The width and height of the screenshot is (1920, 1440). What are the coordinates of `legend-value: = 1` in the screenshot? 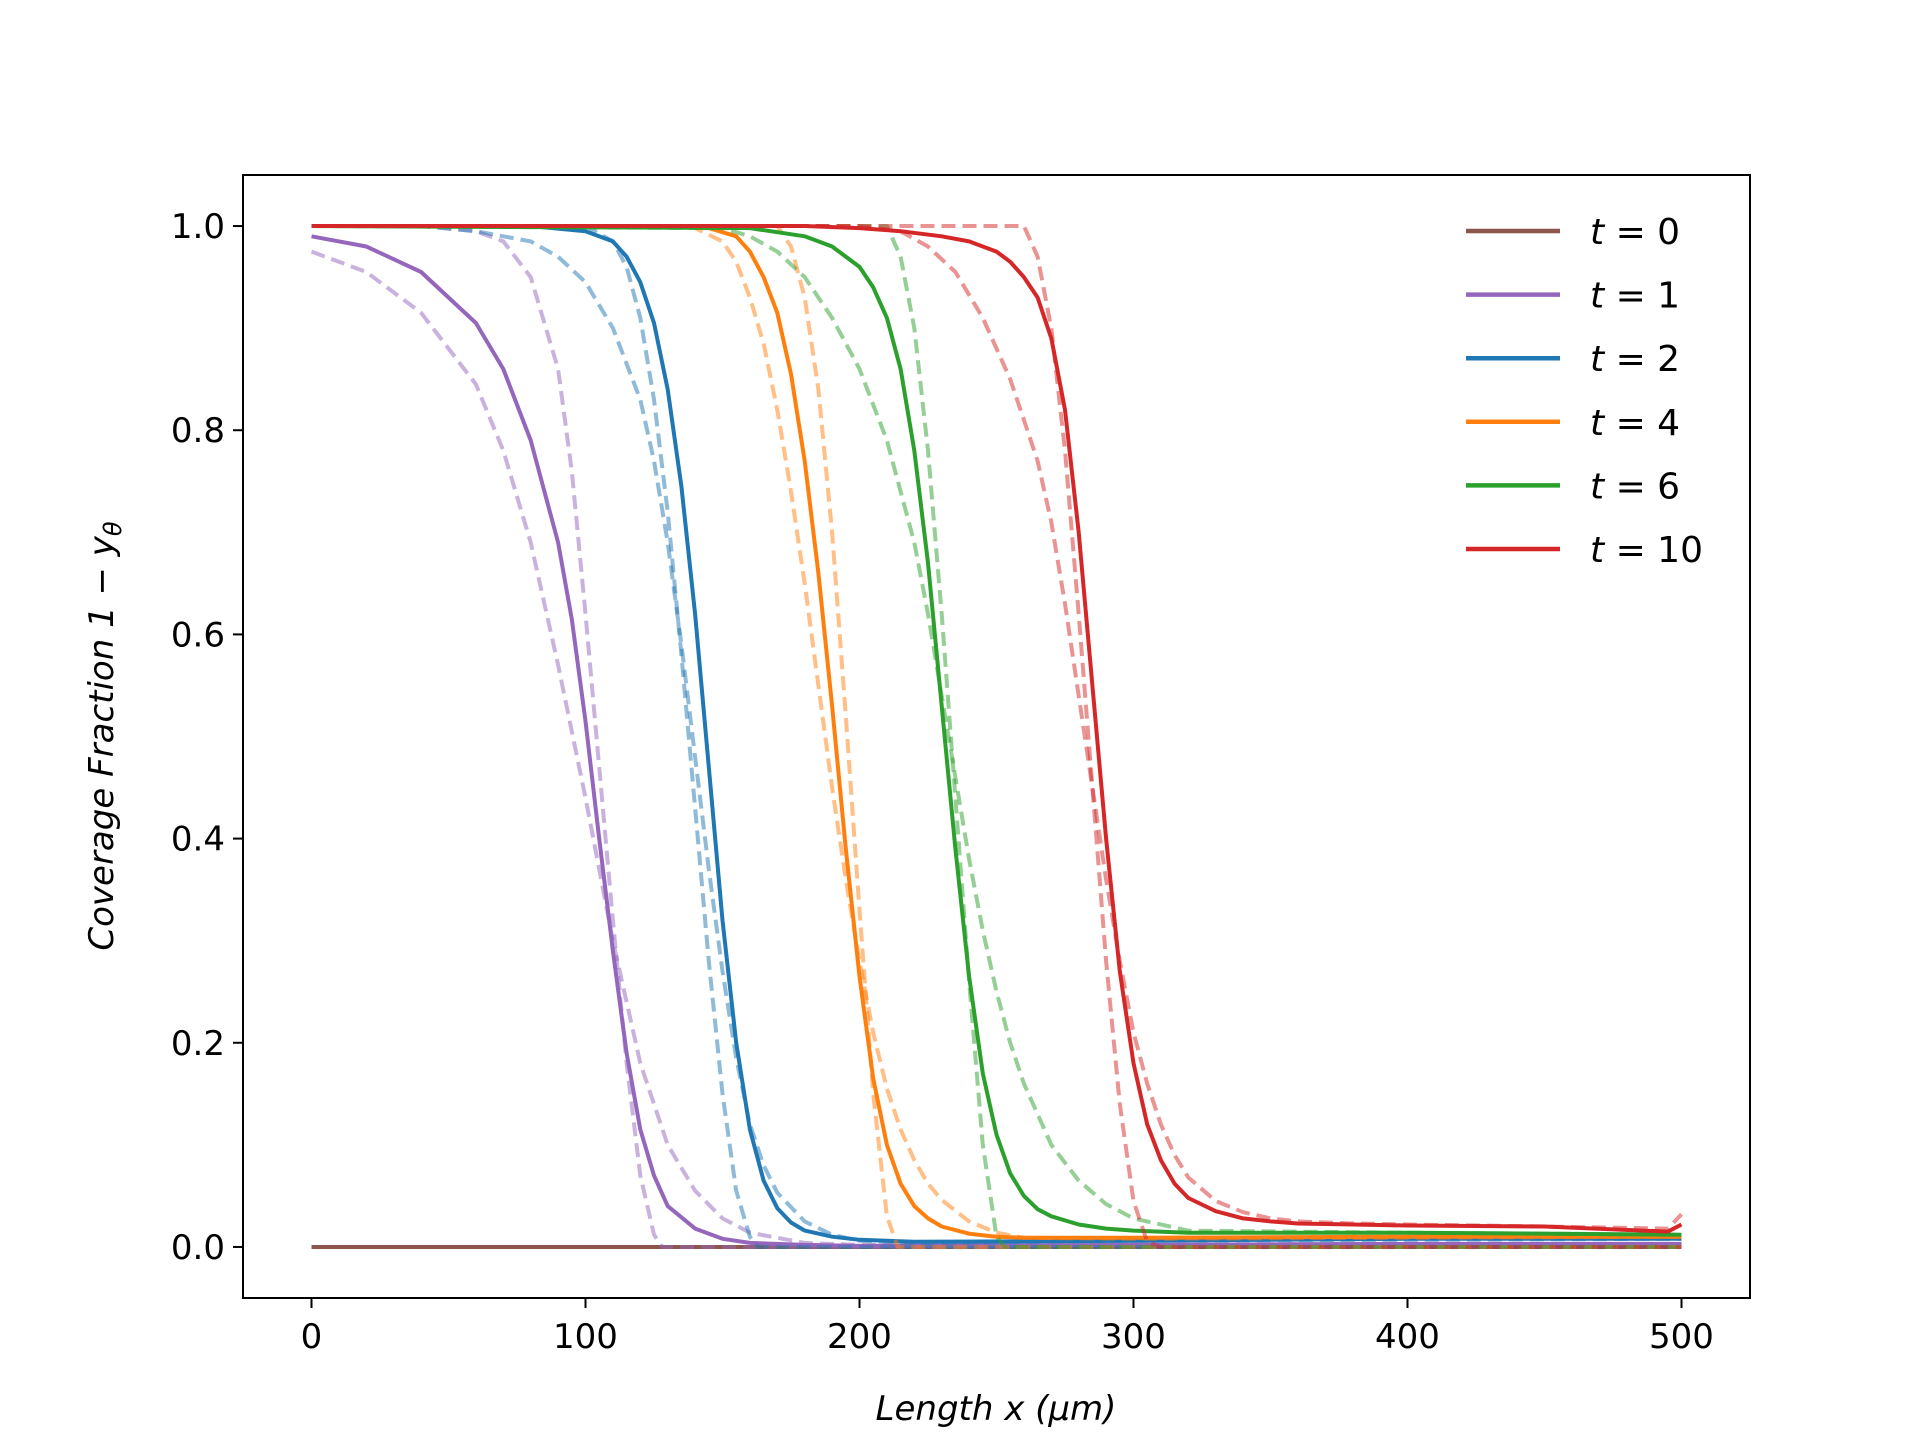 It's located at (1642, 296).